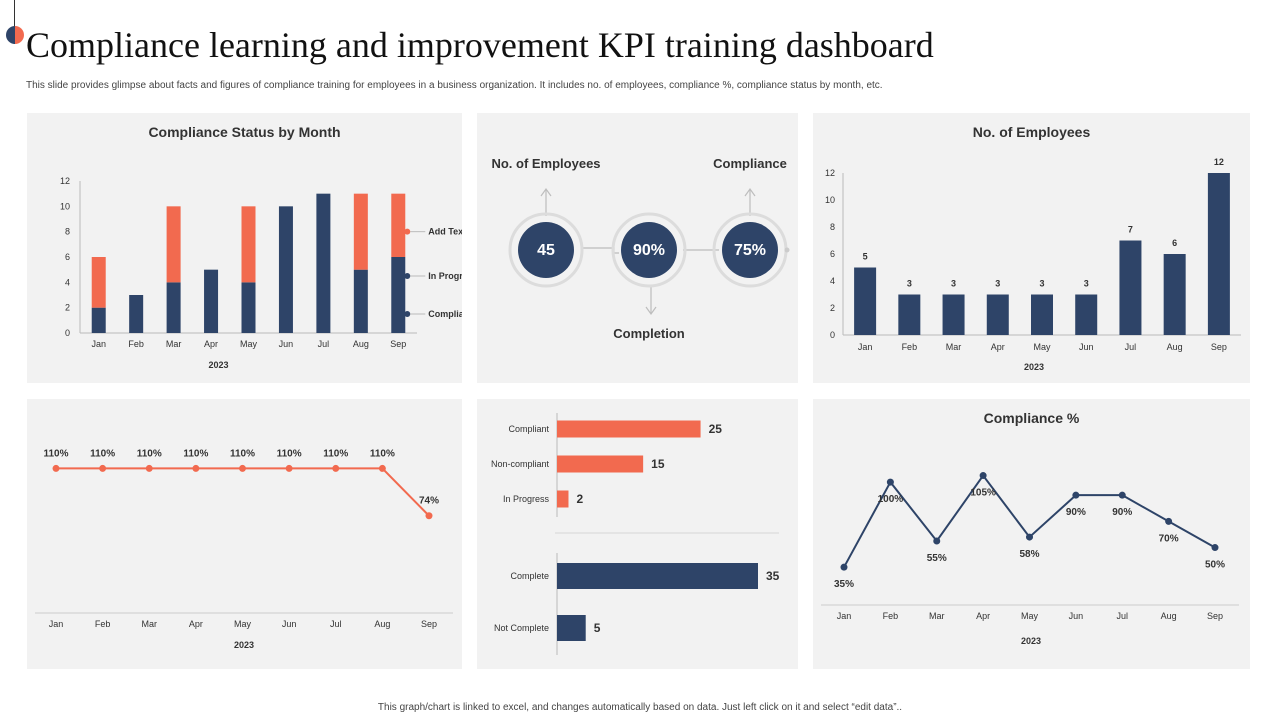 This screenshot has height=720, width=1280. I want to click on data-label: 58%, so click(1029, 554).